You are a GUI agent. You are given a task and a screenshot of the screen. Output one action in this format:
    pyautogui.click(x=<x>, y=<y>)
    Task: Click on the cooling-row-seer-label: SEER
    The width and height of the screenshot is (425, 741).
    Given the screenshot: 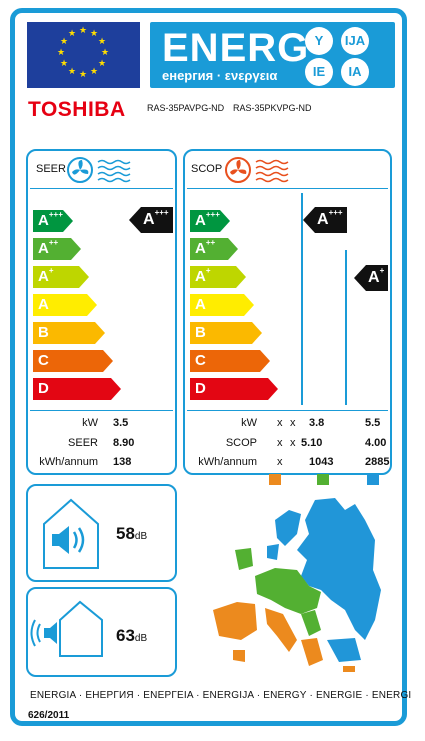 What is the action you would take?
    pyautogui.click(x=83, y=443)
    